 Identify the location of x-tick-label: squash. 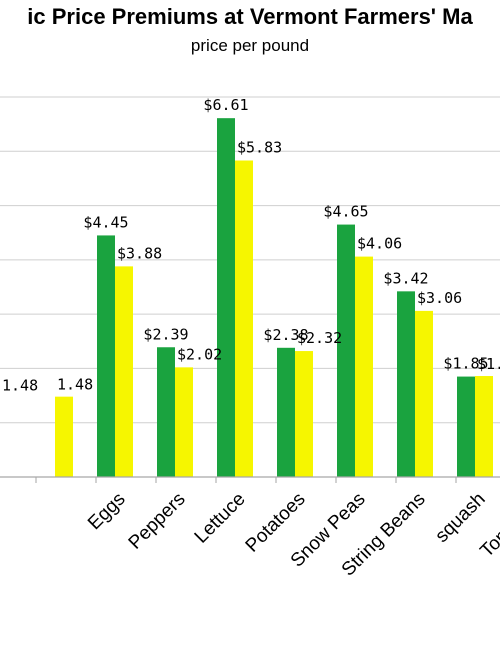
(460, 518).